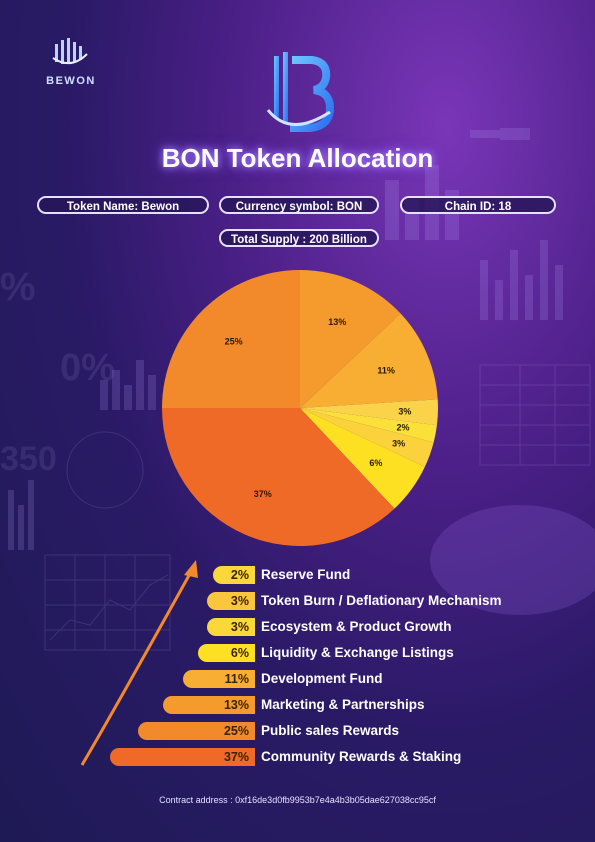 This screenshot has width=595, height=842. I want to click on legend-item: 25% Public sales Rewards, so click(297, 731).